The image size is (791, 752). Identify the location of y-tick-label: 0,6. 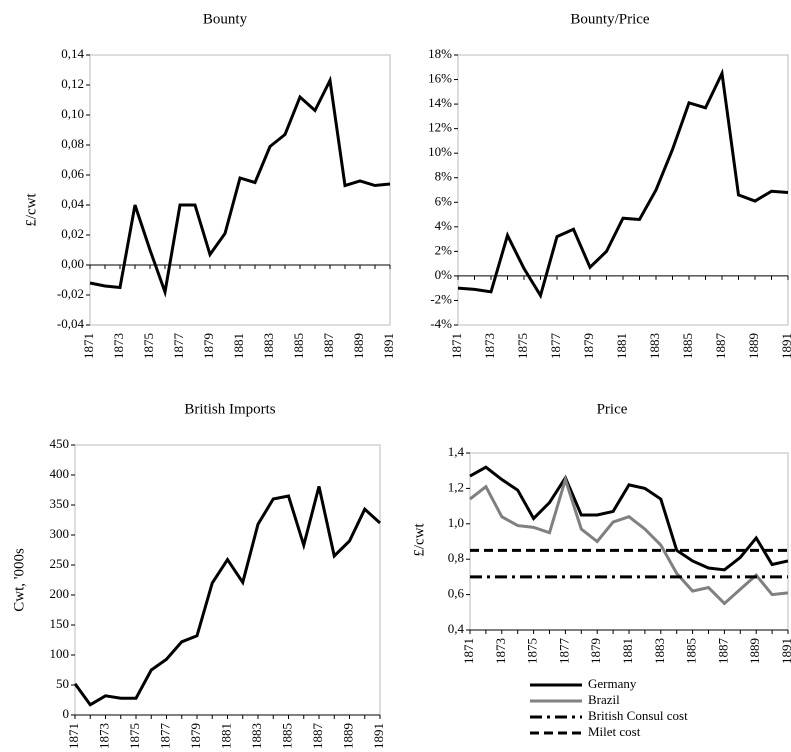
(456, 593).